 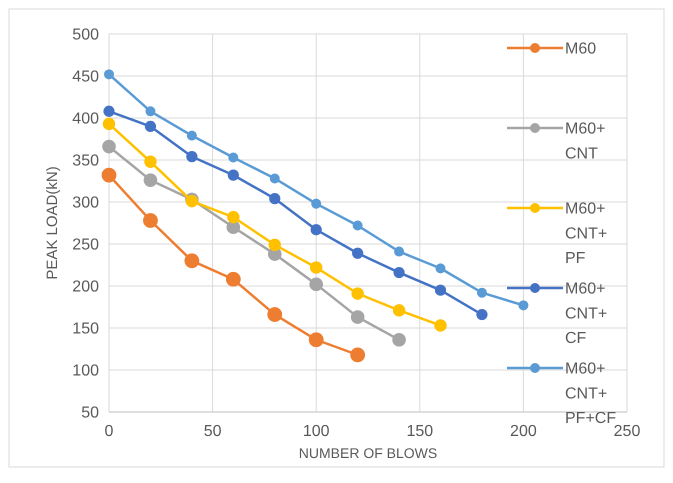 I want to click on x-tick-label: 250, so click(x=627, y=431).